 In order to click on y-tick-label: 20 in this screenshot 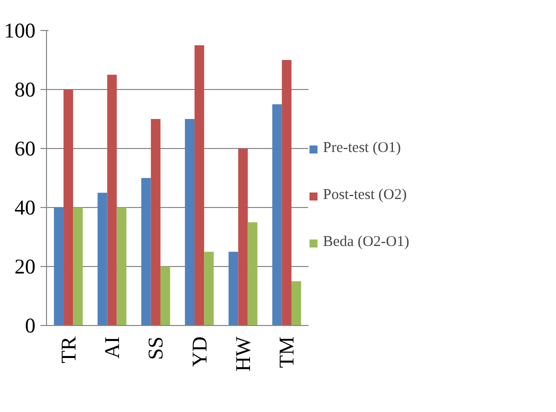, I will do `click(25, 266)`.